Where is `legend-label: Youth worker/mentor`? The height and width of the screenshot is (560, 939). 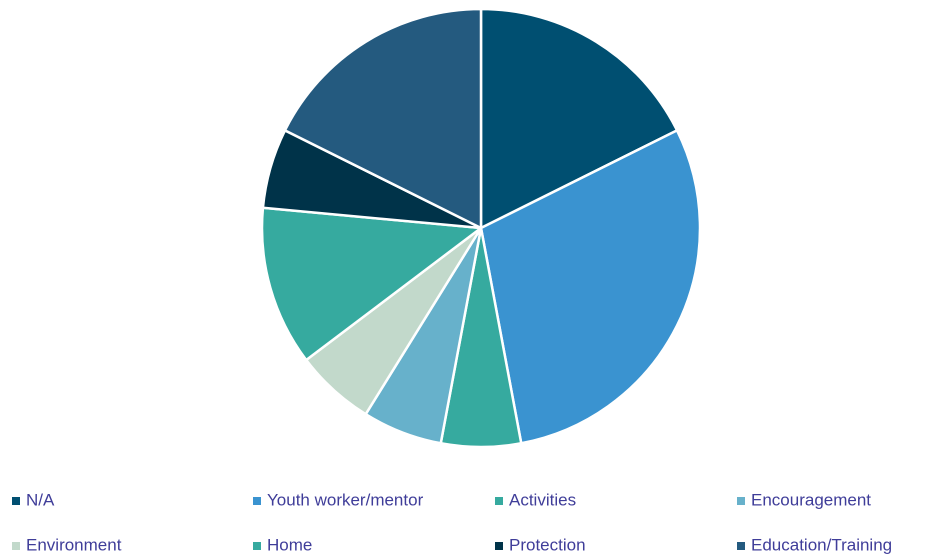 legend-label: Youth worker/mentor is located at coordinates (345, 499).